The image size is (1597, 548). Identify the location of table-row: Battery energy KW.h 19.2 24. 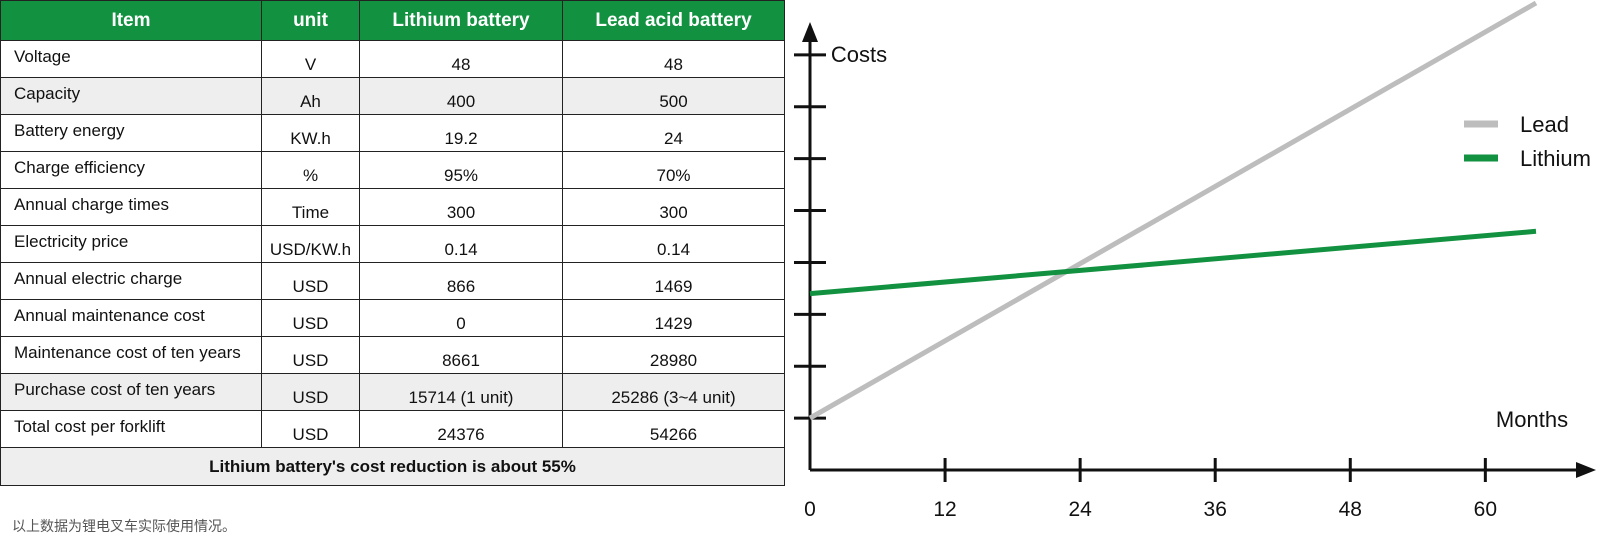
(392, 133).